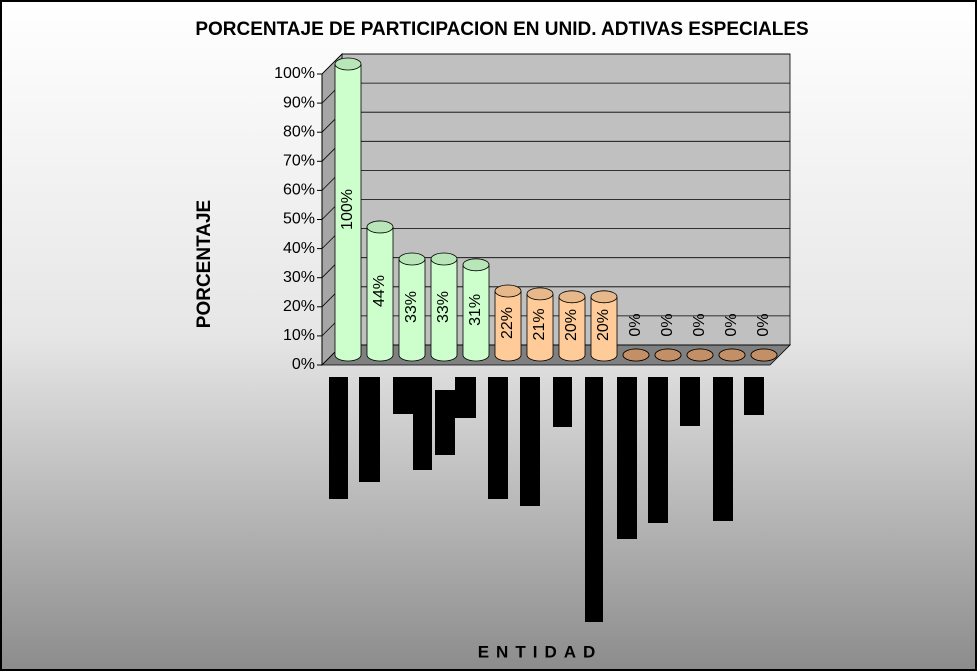 This screenshot has width=977, height=671. I want to click on y-tick-label: 50%, so click(299, 219).